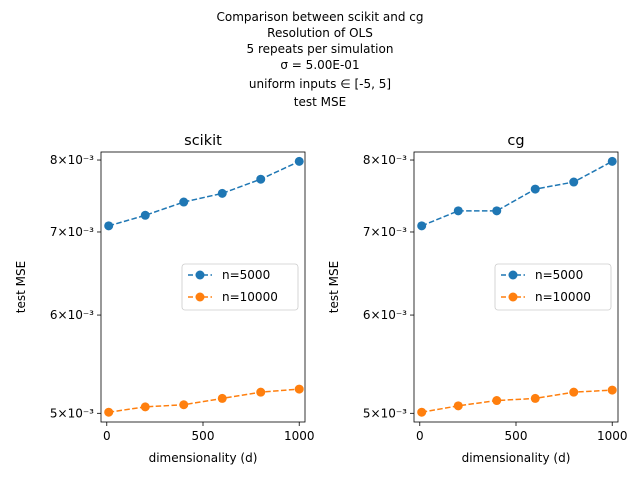 The height and width of the screenshot is (480, 640). I want to click on figure-title-line-6: test MSE, so click(320, 102).